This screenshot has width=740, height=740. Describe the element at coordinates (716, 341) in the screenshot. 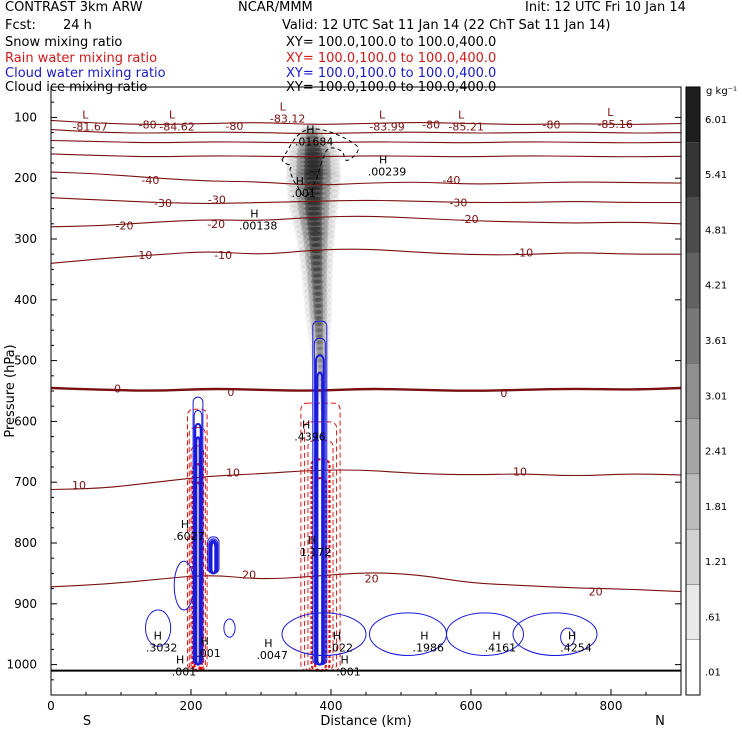

I see `colorbar-tick-label: 3.61` at that location.